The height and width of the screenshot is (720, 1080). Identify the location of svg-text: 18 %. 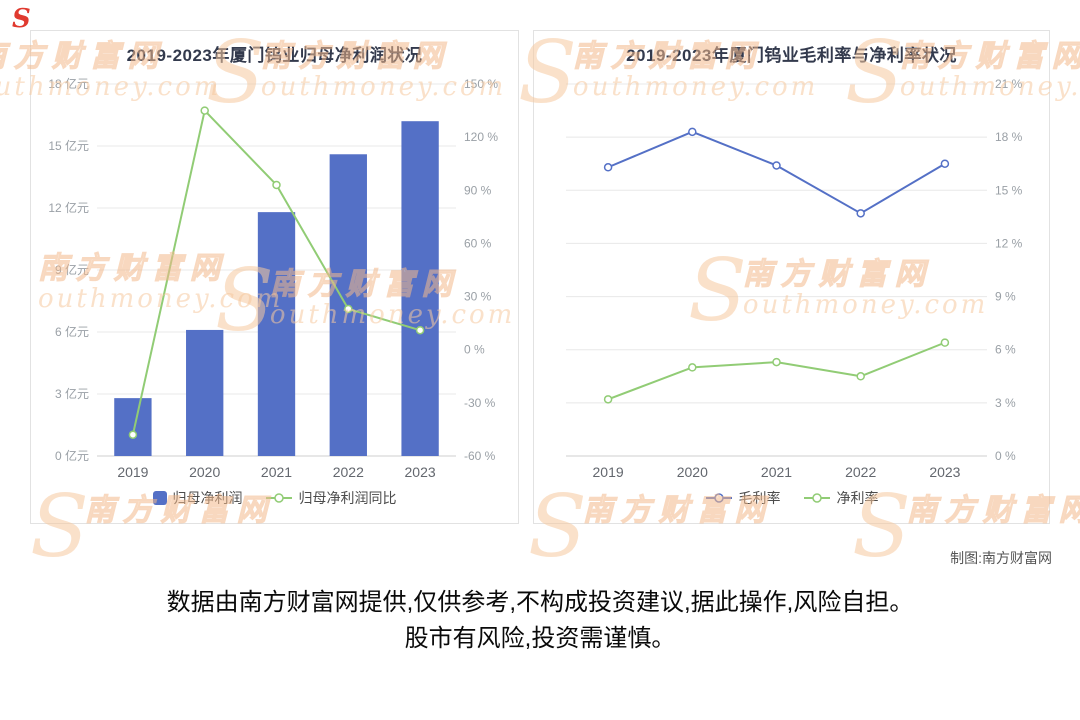
(1009, 137).